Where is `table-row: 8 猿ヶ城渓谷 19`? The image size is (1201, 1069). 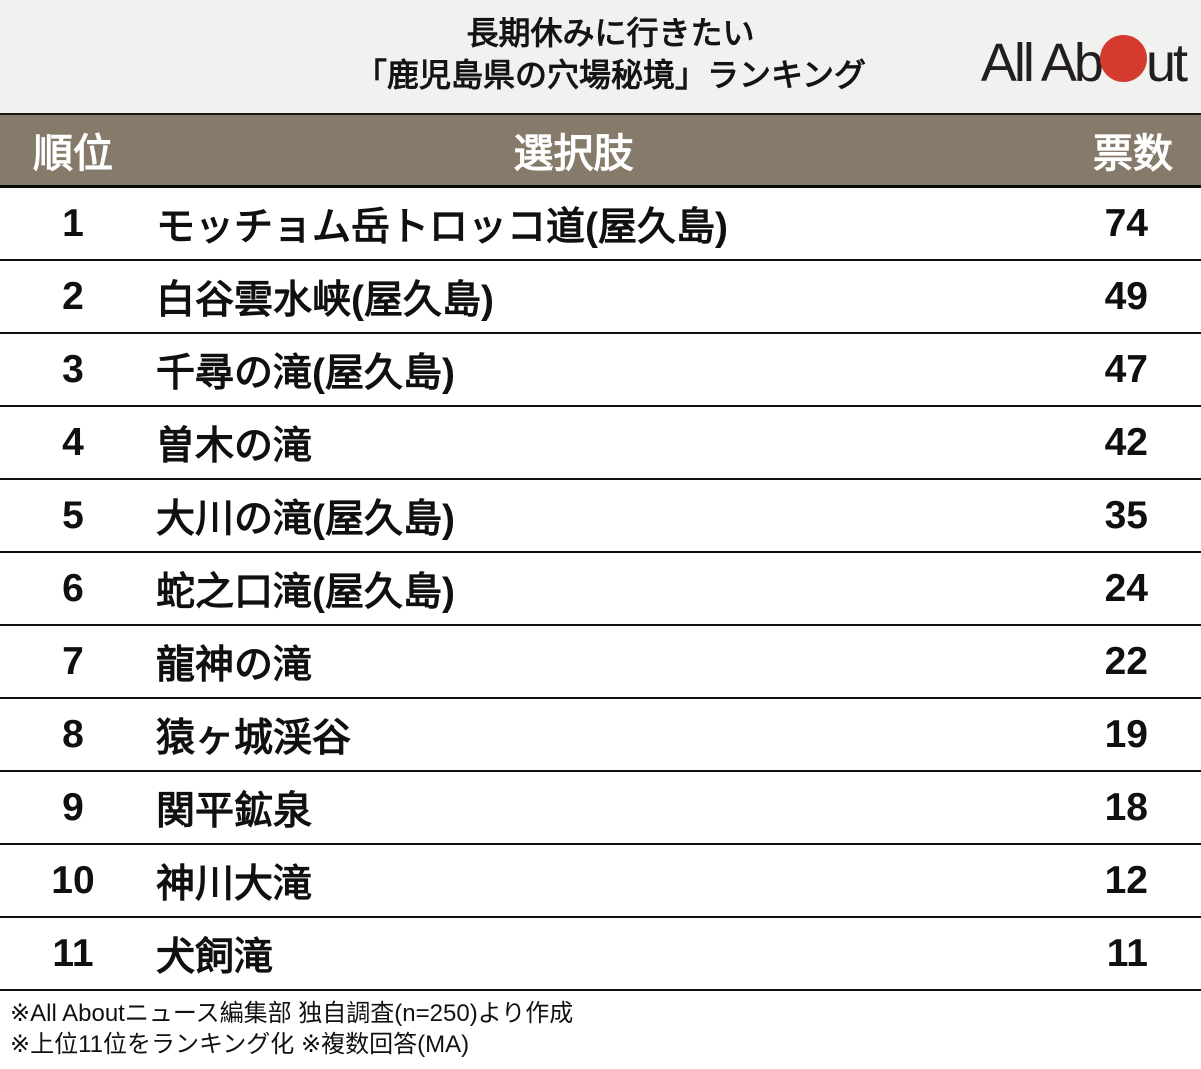
table-row: 8 猿ヶ城渓谷 19 is located at coordinates (600, 735).